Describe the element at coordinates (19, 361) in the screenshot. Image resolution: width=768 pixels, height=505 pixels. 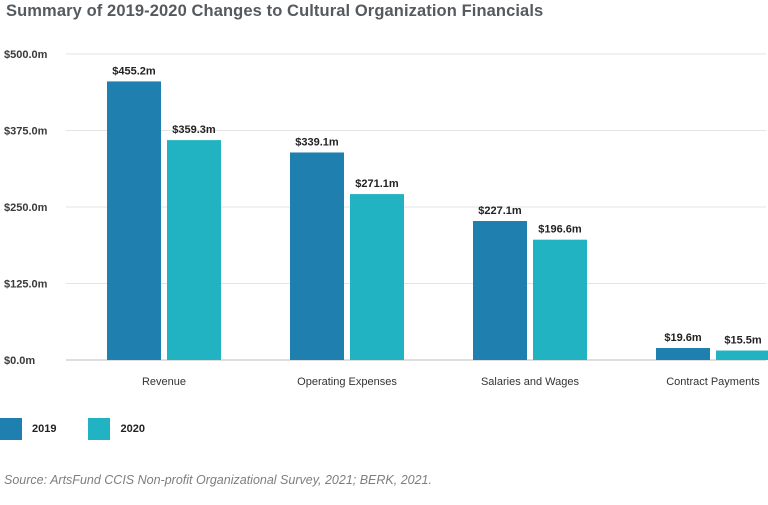
I see `y-tick-label: $0.0m` at that location.